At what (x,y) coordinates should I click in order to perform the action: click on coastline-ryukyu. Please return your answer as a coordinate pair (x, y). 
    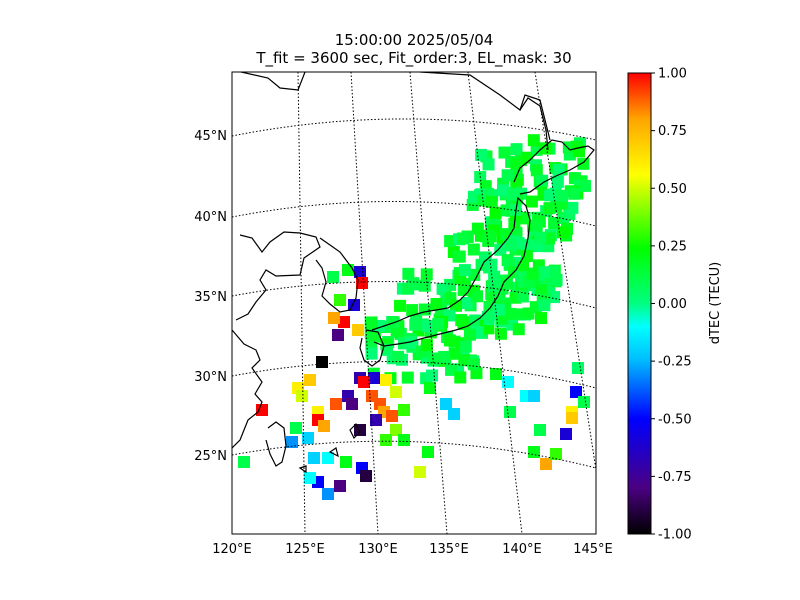
    Looking at the image, I should click on (329, 448).